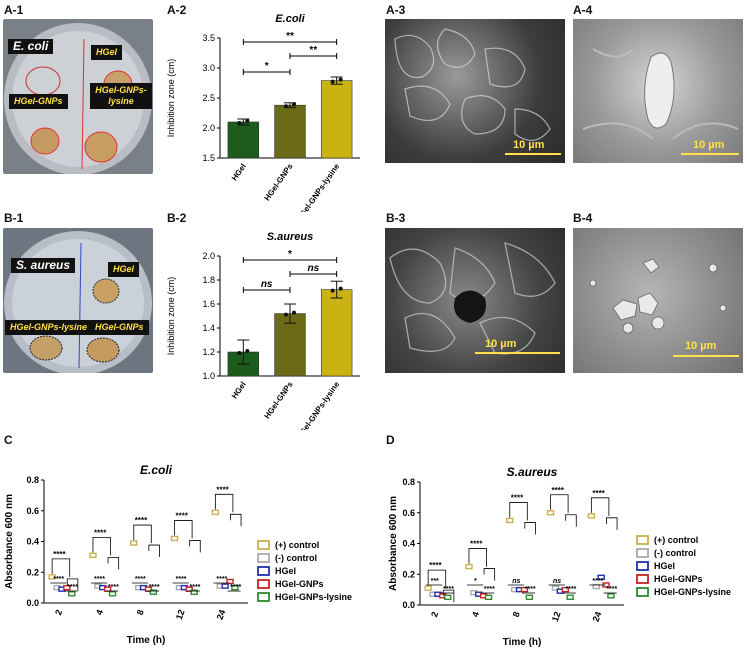 The height and width of the screenshot is (649, 747). What do you see at coordinates (472, 298) in the screenshot?
I see `sem-texture-b3` at bounding box center [472, 298].